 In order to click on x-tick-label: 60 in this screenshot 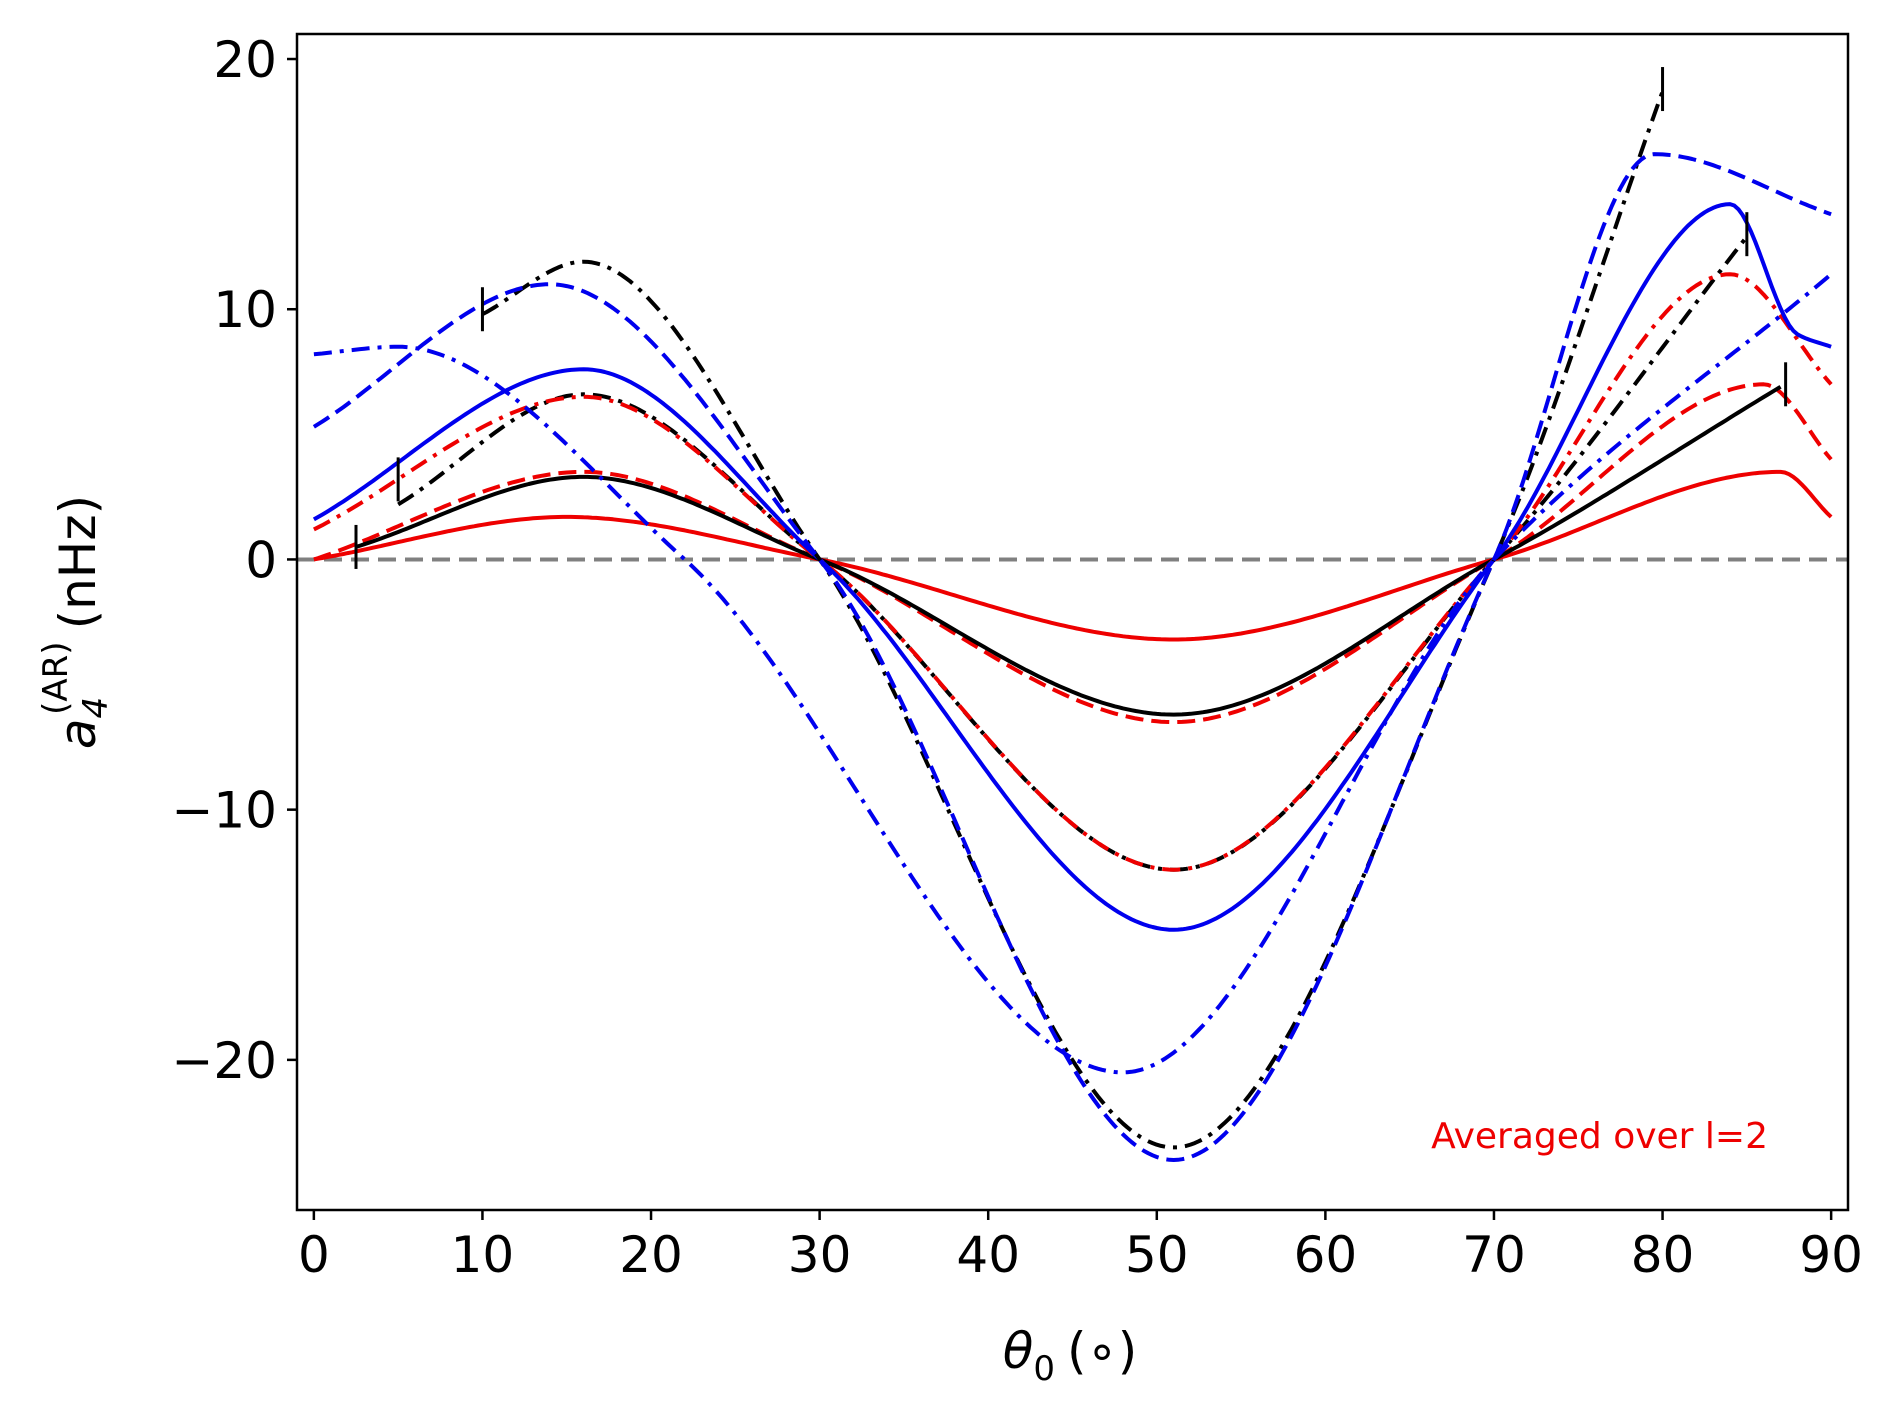, I will do `click(1326, 1255)`.